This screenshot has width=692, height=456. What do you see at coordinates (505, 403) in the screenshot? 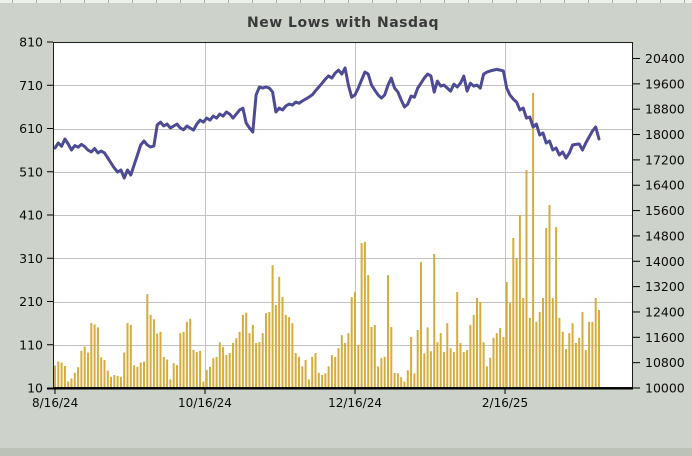
I see `x-tick-label: 2/16/25` at bounding box center [505, 403].